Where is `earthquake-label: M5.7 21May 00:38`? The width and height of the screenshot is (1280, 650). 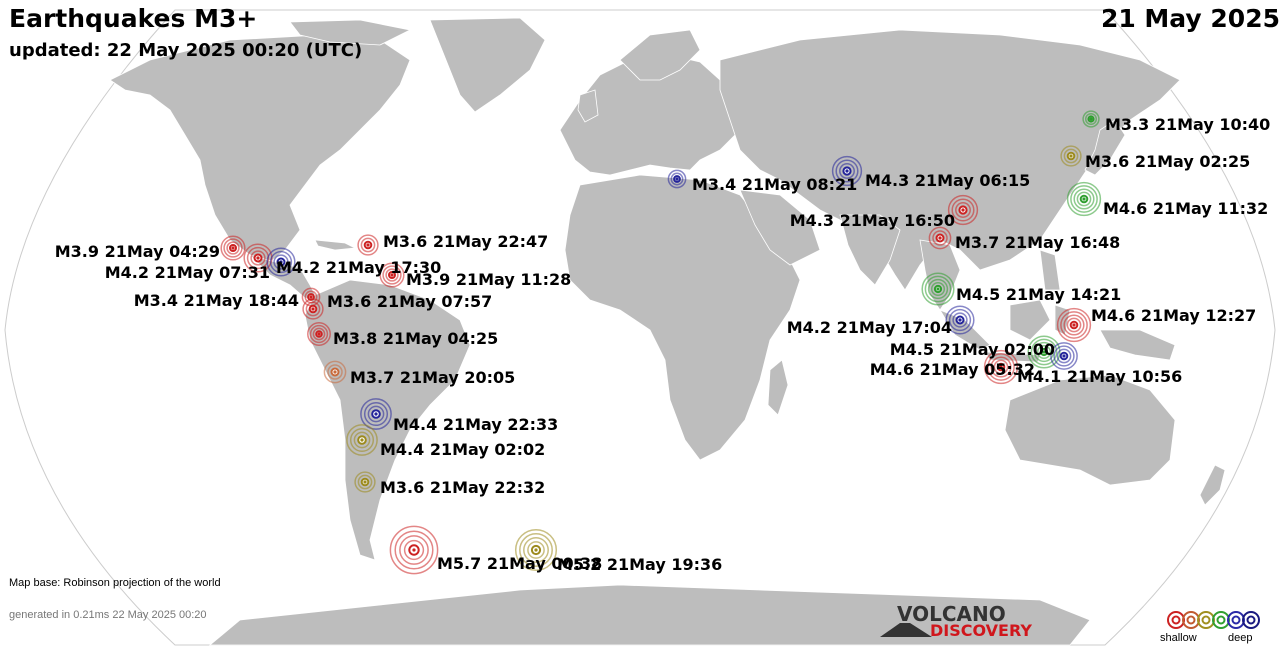 earthquake-label: M5.7 21May 00:38 is located at coordinates (519, 563).